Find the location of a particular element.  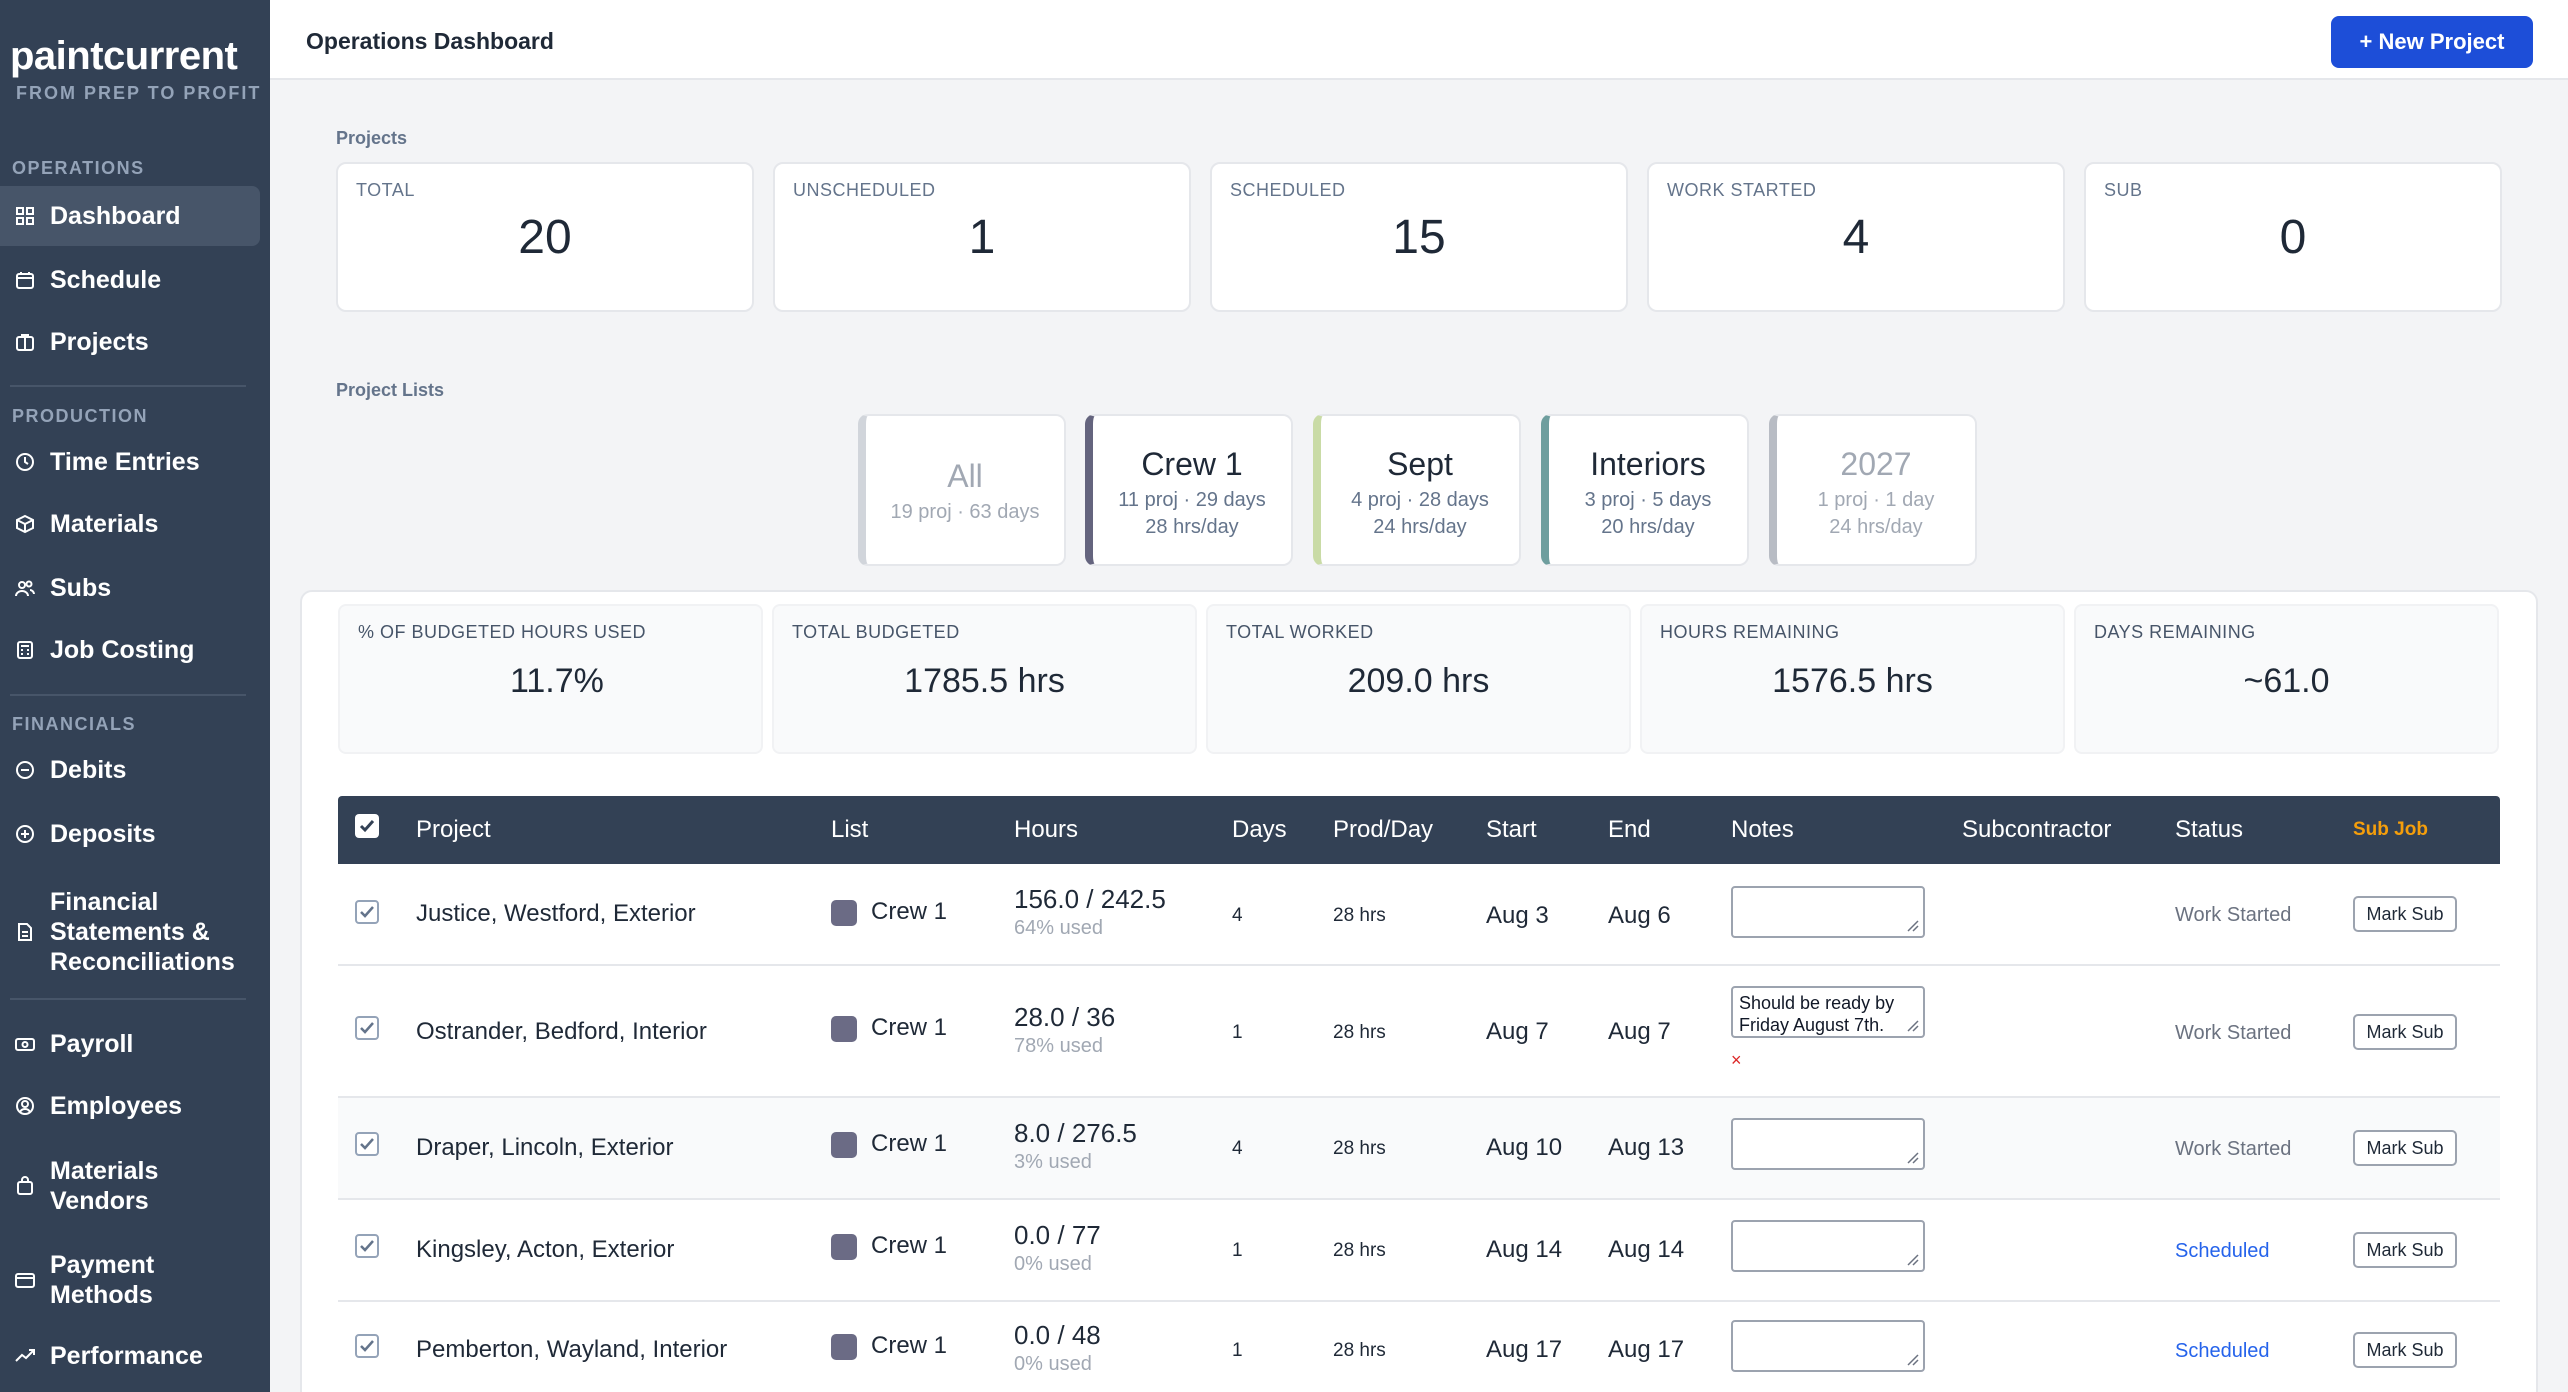

column-header-sub-job: Sub Job is located at coordinates (2390, 829).